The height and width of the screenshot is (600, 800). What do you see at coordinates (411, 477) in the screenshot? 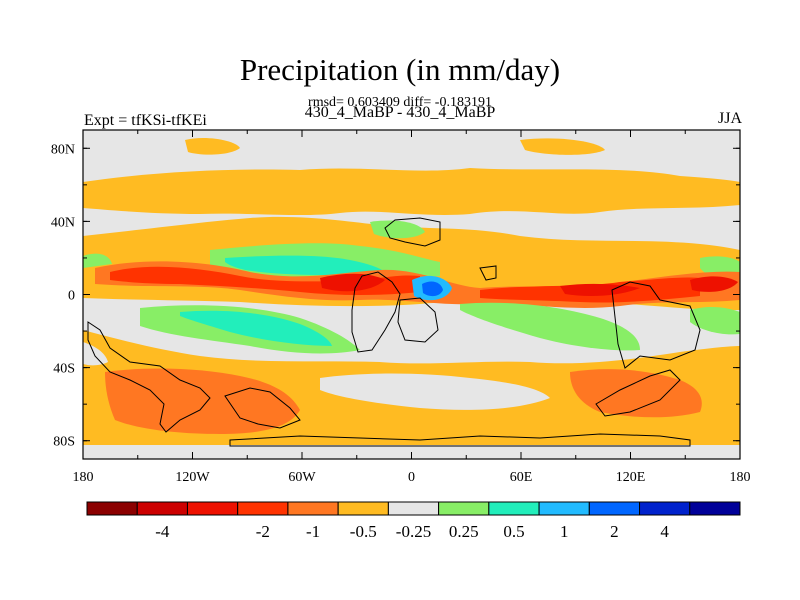
I see `x-tick-label: 0` at bounding box center [411, 477].